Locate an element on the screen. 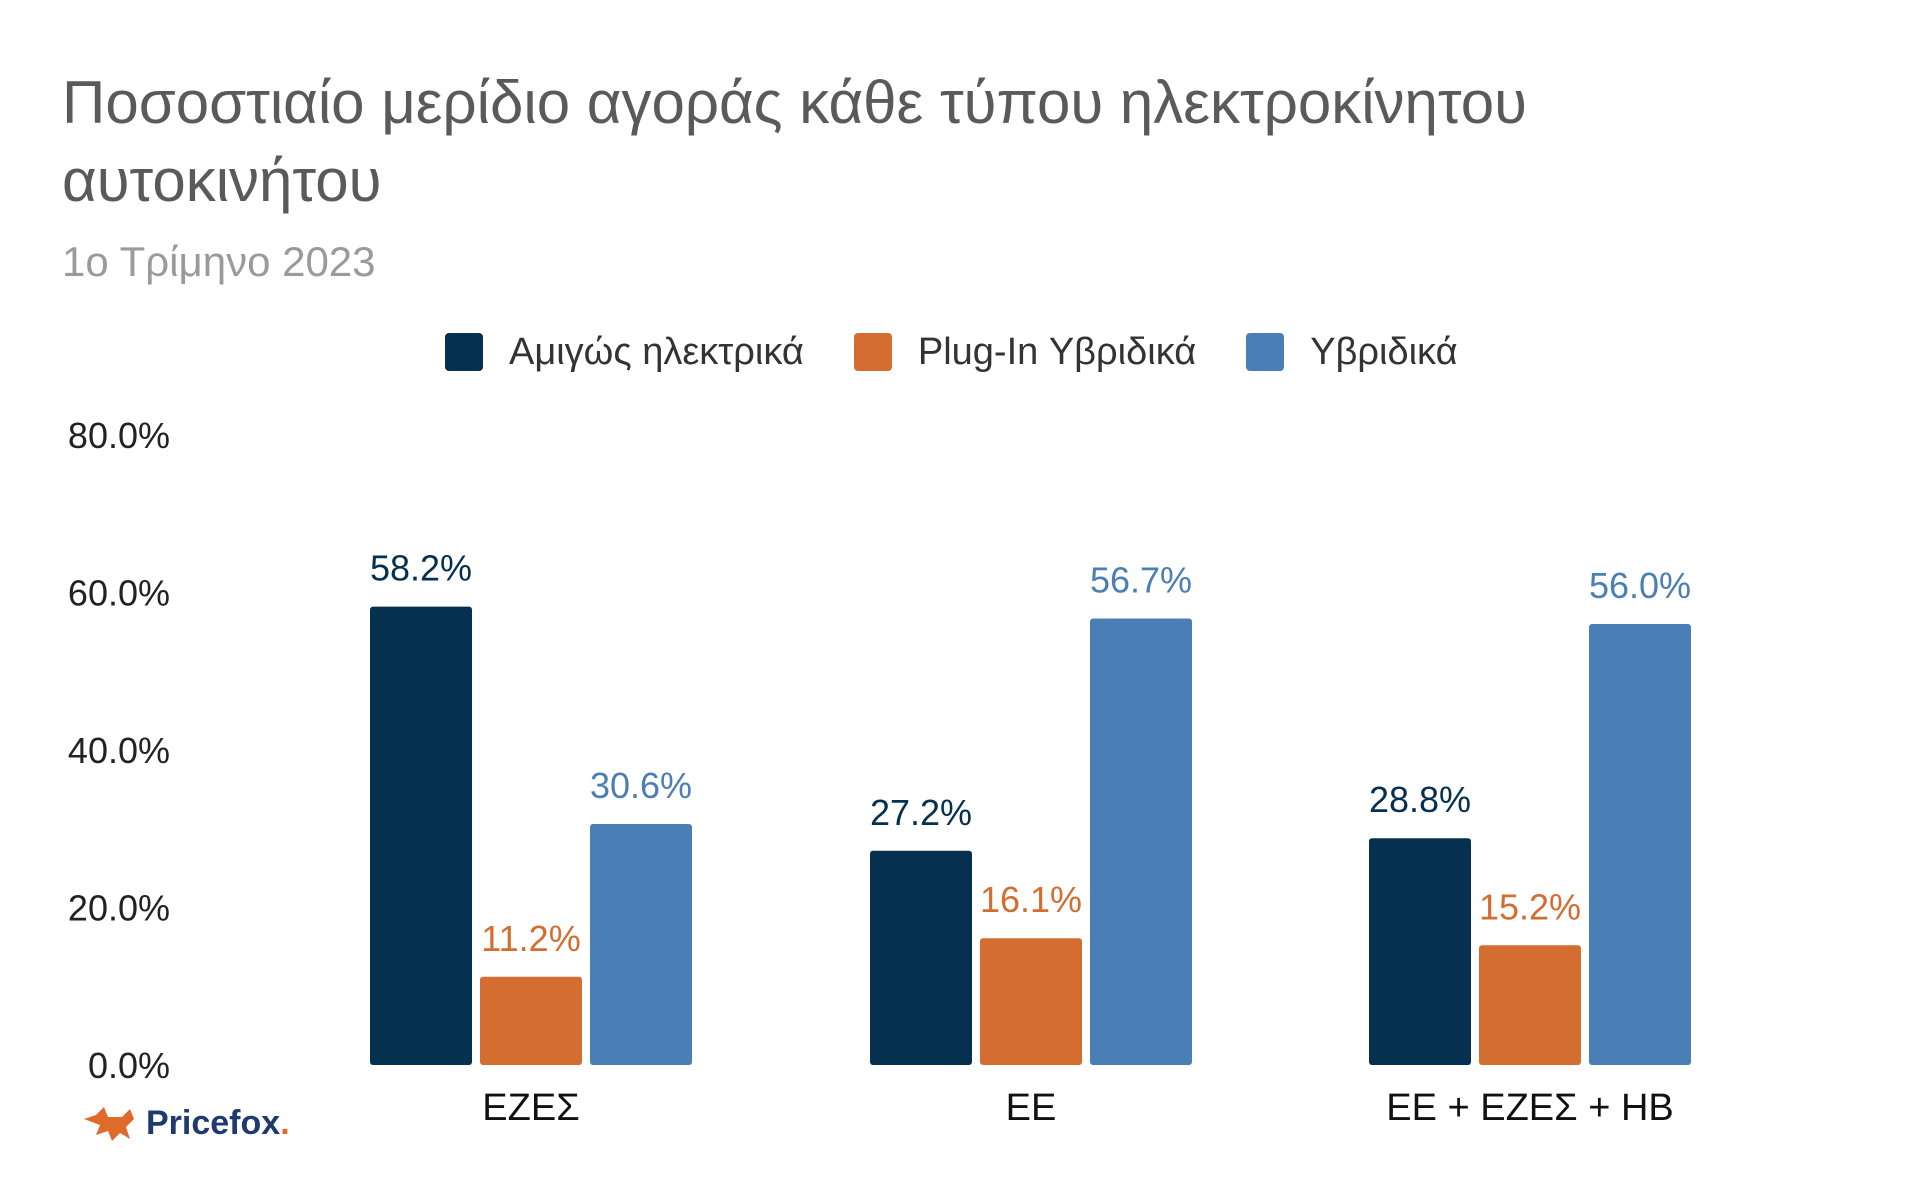 This screenshot has width=1920, height=1187. legend-item-hev: Υβριδικά is located at coordinates (1352, 352).